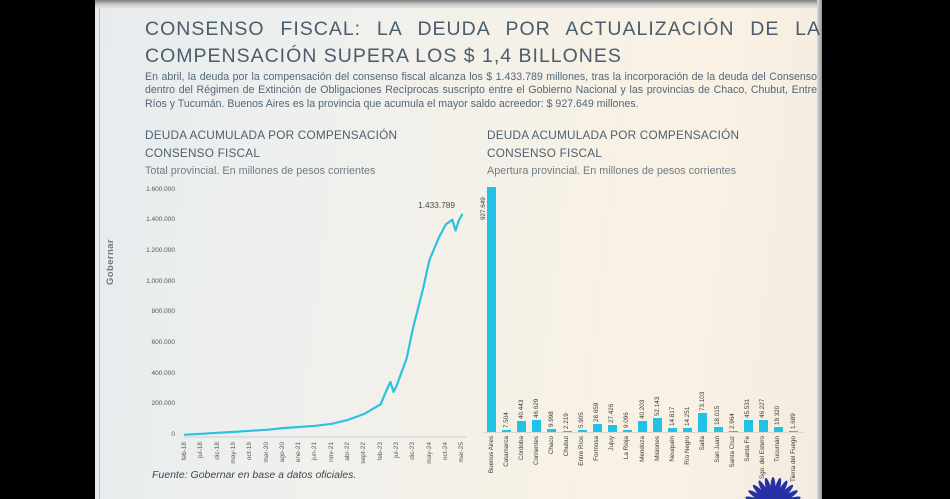  What do you see at coordinates (642, 449) in the screenshot?
I see `bar-category-label: Mendoza` at bounding box center [642, 449].